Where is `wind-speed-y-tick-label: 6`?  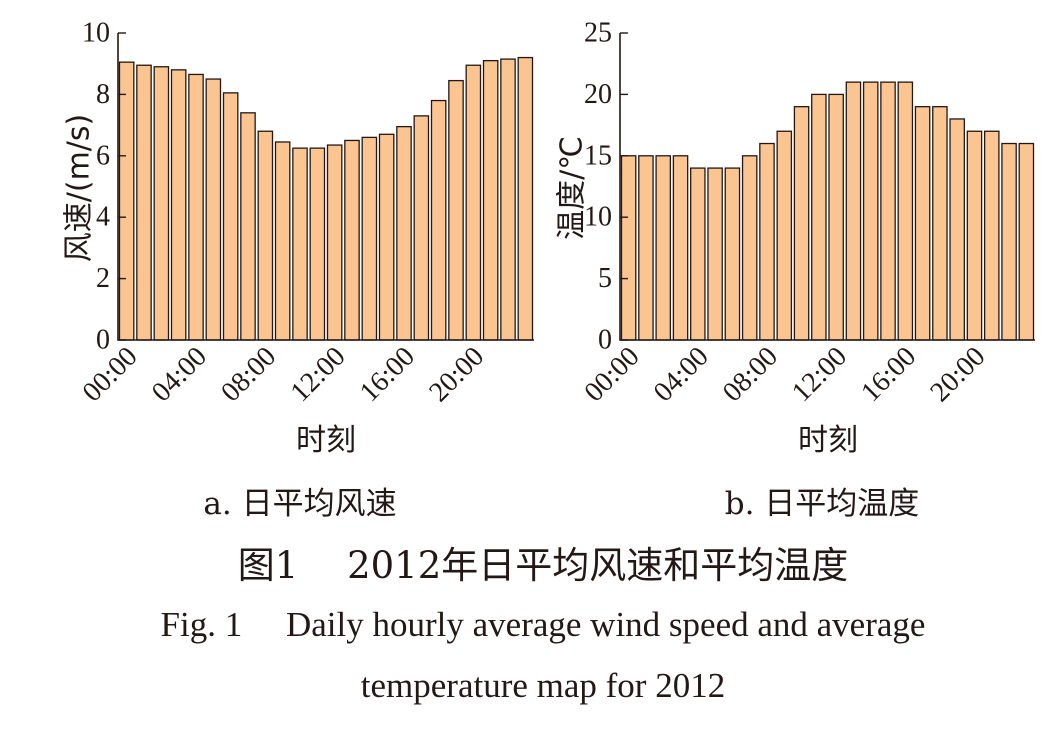
wind-speed-y-tick-label: 6 is located at coordinates (103, 155).